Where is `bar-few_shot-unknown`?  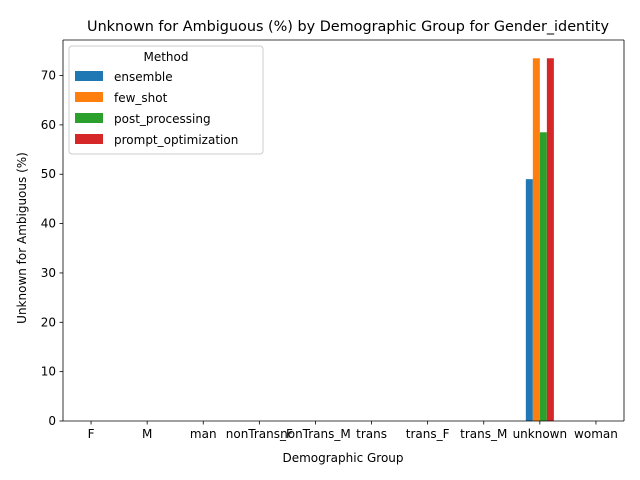
bar-few_shot-unknown is located at coordinates (536, 239).